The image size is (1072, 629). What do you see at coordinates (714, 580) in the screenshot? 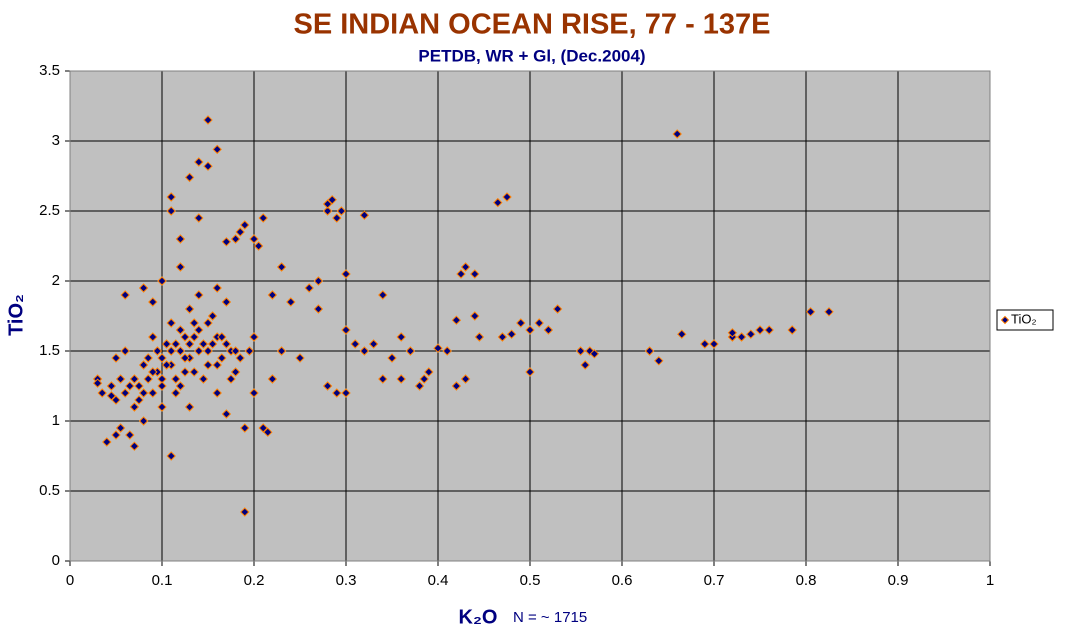
I see `x-tick-label: 0.7` at bounding box center [714, 580].